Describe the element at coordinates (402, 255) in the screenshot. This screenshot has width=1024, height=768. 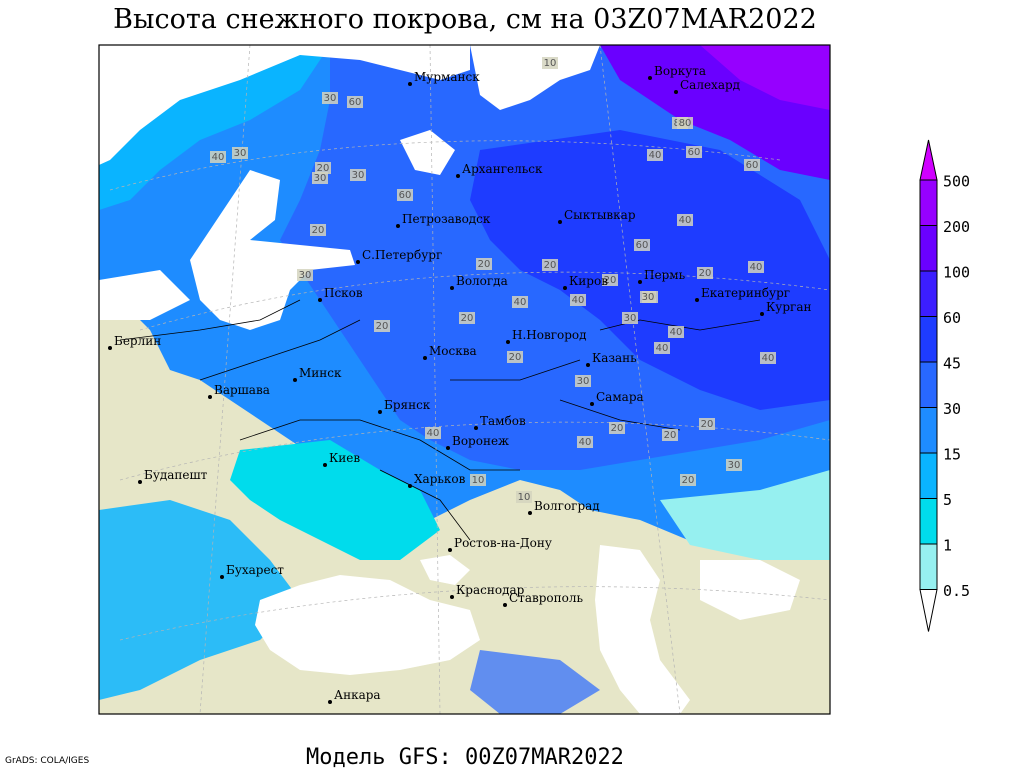
I see `city-label: С.Петербург` at that location.